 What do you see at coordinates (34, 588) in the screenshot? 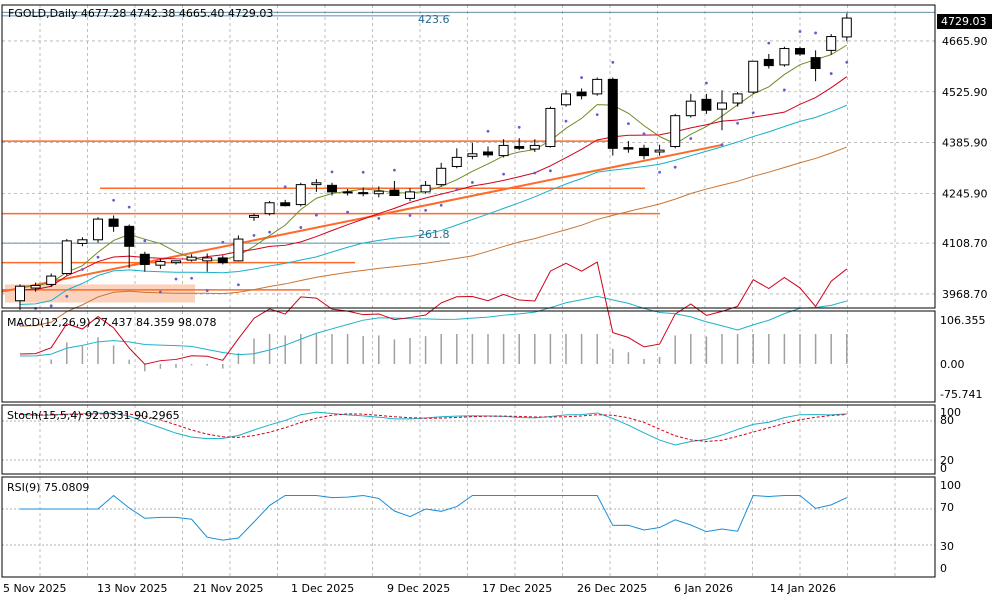
I see `date-axis-label: 5 Nov 2025` at bounding box center [34, 588].